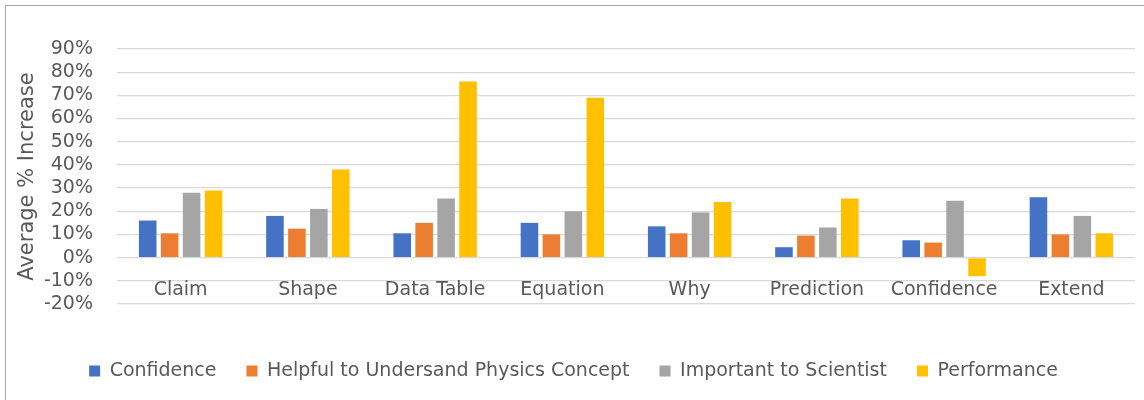 This screenshot has width=1144, height=400. Describe the element at coordinates (997, 368) in the screenshot. I see `legend-label: Performance` at that location.